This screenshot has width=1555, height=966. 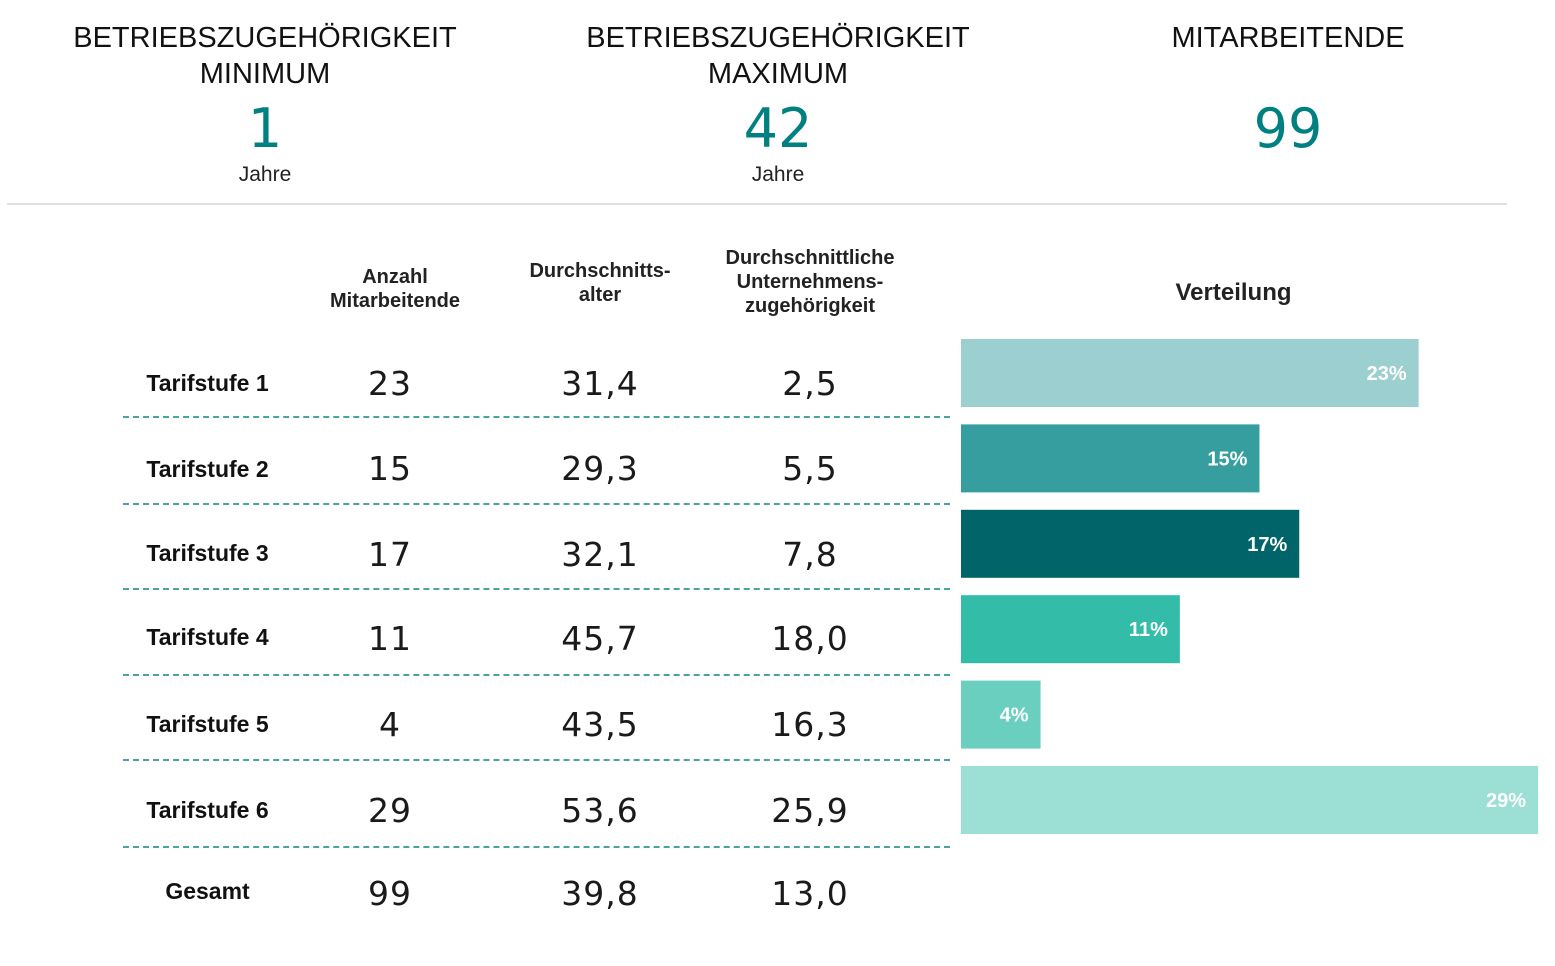 I want to click on cell-count: 17, so click(x=390, y=554).